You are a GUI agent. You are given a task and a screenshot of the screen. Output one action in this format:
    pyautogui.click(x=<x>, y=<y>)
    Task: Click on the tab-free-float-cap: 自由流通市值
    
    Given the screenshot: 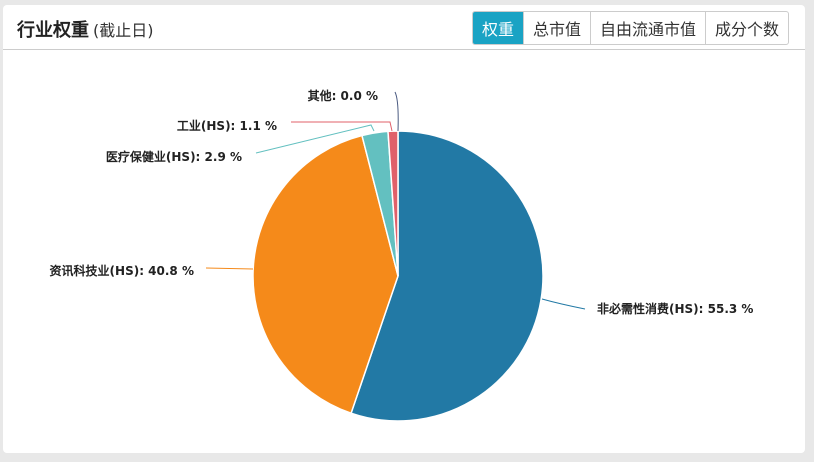 What is the action you would take?
    pyautogui.click(x=647, y=28)
    